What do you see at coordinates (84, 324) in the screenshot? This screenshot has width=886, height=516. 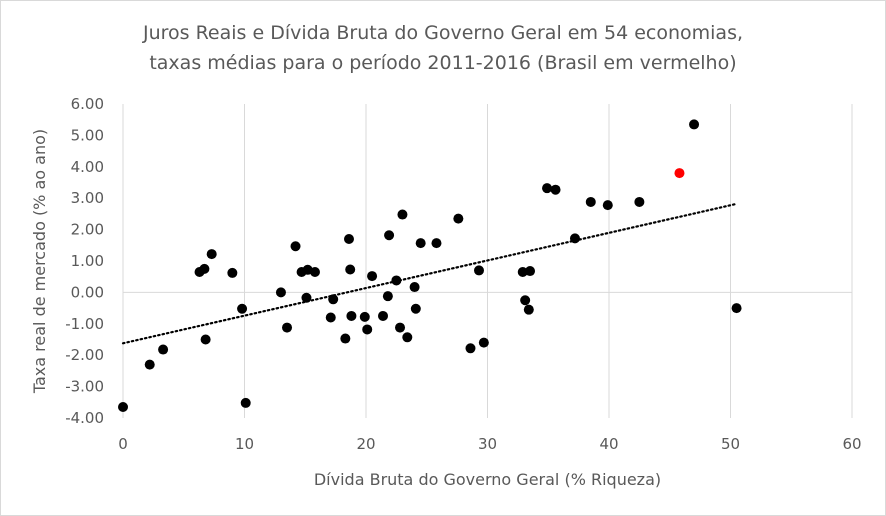 I see `y-tick-label: -1.00` at bounding box center [84, 324].